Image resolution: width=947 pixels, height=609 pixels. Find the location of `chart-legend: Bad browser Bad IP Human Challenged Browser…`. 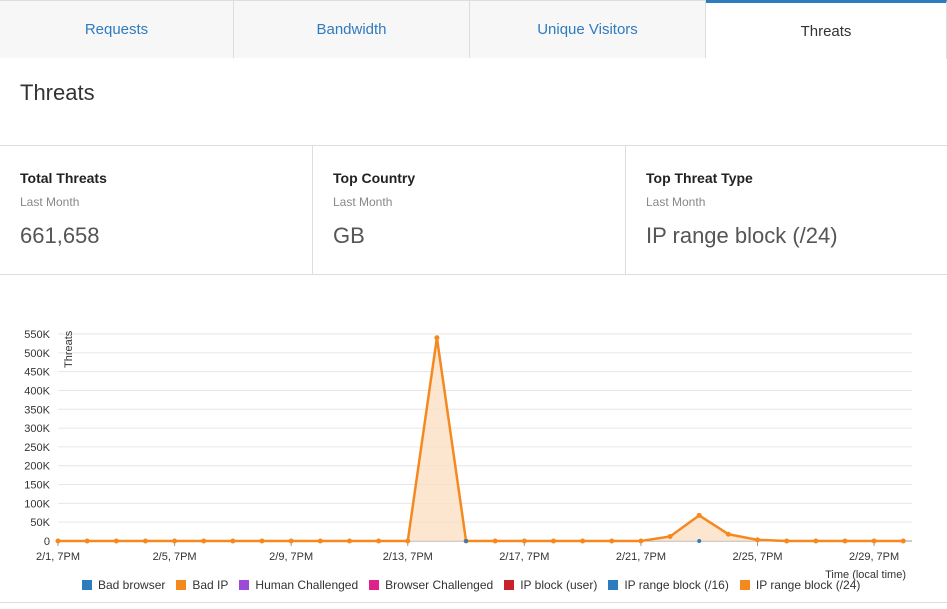

chart-legend: Bad browser Bad IP Human Challenged Browser… is located at coordinates (476, 585).